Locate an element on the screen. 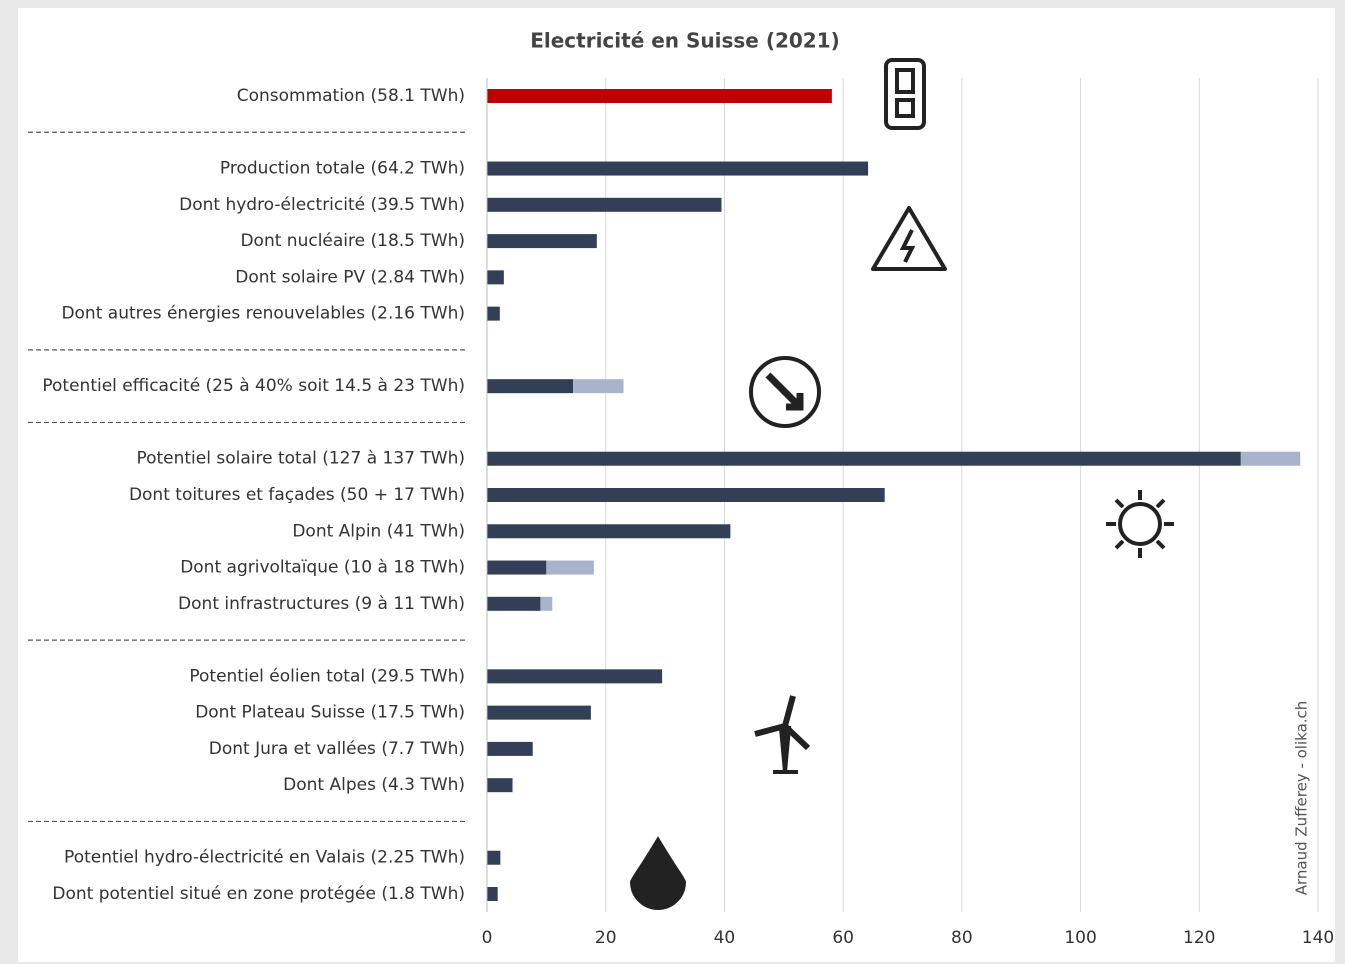  y-tick-label: Dont agrivoltaïque (10 à 18 TWh) is located at coordinates (322, 568).